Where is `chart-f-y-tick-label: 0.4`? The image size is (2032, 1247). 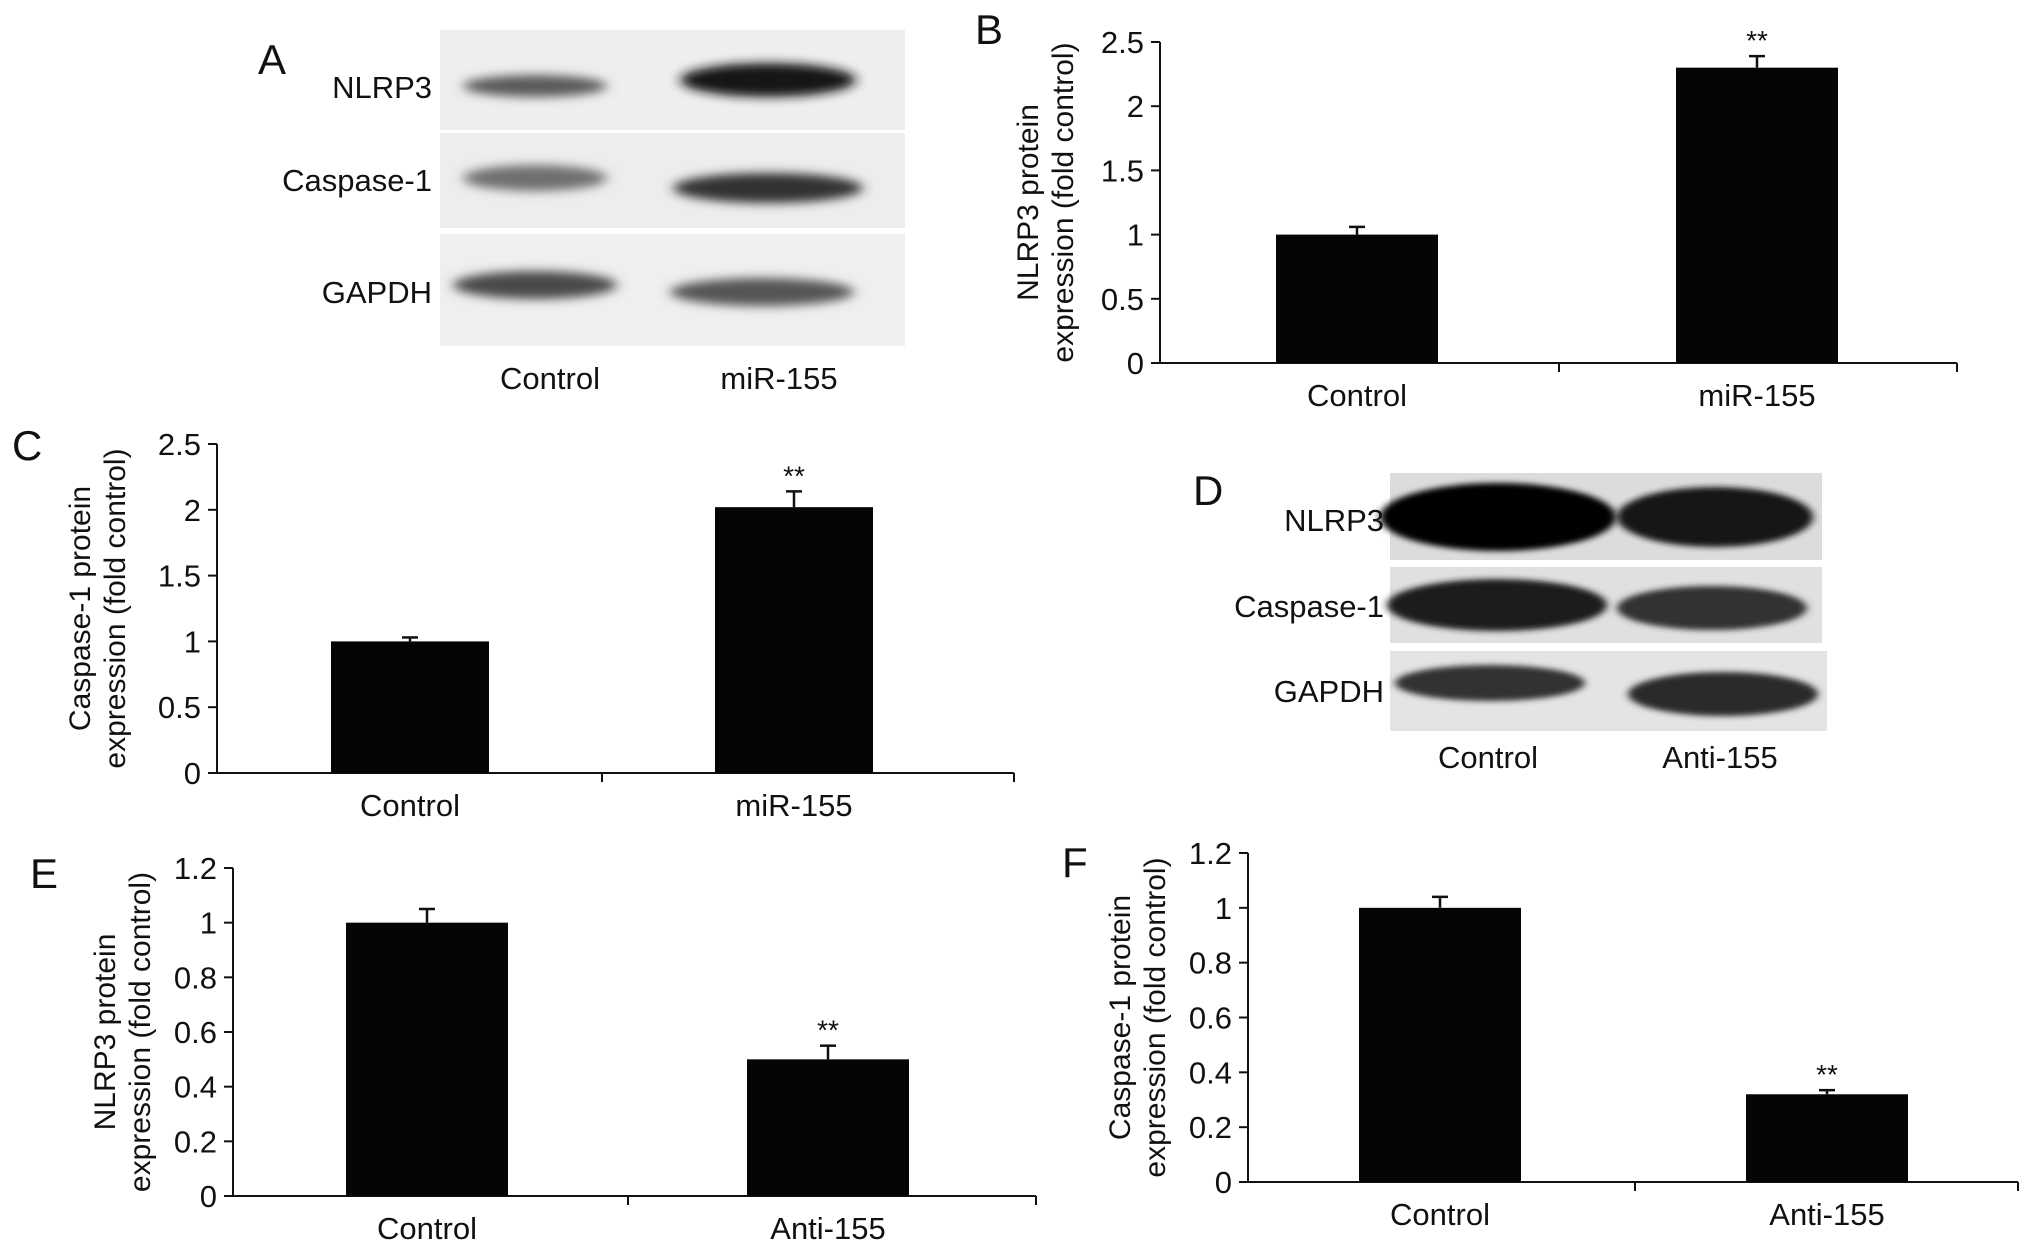
chart-f-y-tick-label: 0.4 is located at coordinates (1210, 1072).